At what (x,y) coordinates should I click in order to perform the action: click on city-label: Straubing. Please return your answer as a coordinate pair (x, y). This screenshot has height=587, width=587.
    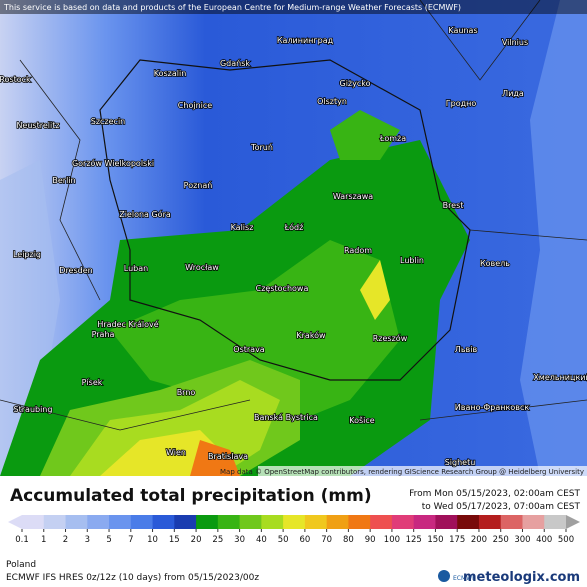
    Looking at the image, I should click on (33, 409).